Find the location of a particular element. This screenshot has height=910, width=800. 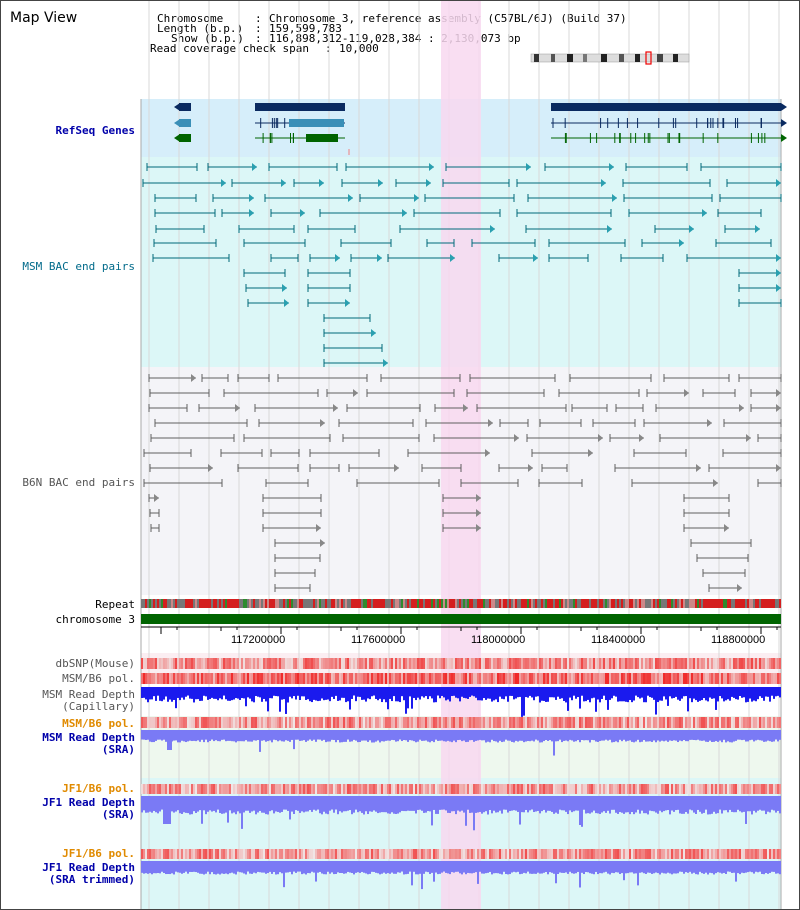

track-label-jf1-b6-pol-trim: JF1/B6 pol. is located at coordinates (98, 853).